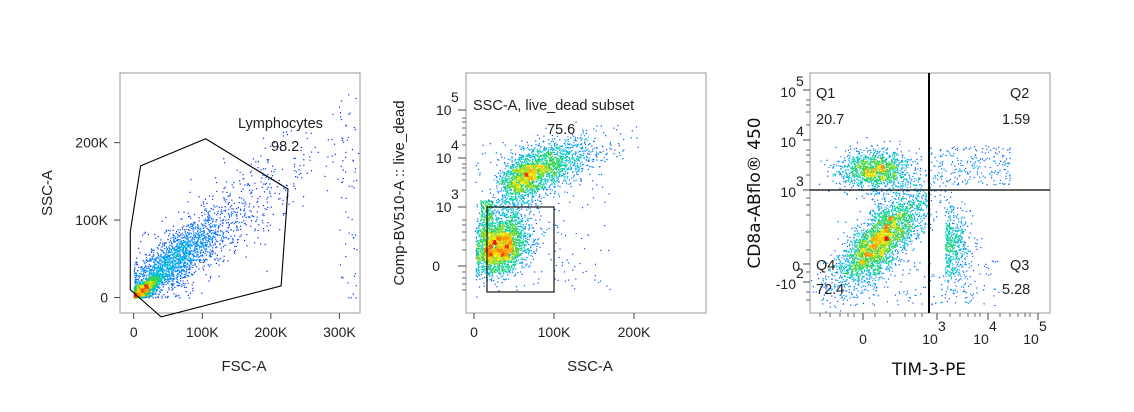  Describe the element at coordinates (209, 228) in the screenshot. I see `gate-lymphocytes-polygon` at that location.